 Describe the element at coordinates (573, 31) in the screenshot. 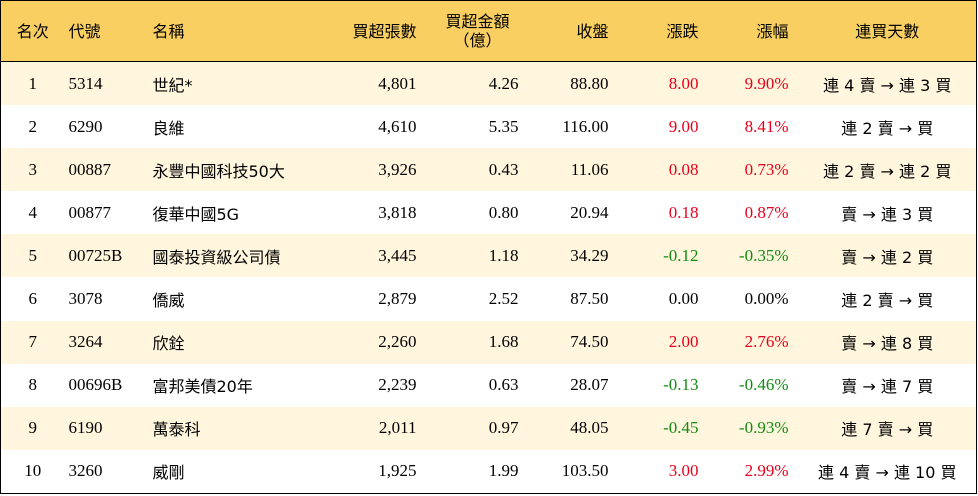

I see `header-close: 收盤` at that location.